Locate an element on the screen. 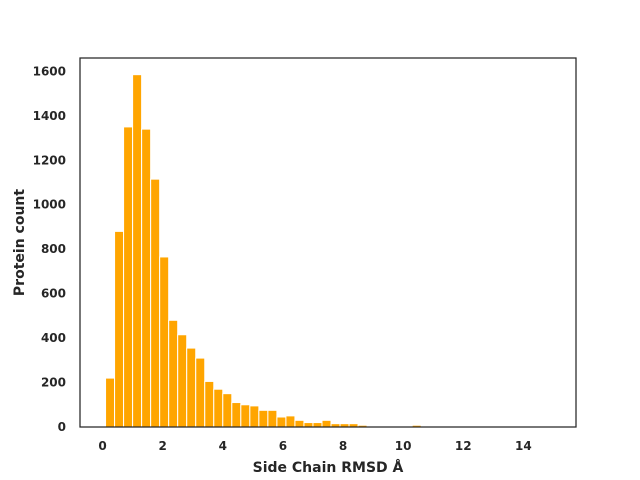 This screenshot has height=480, width=640. y-axis-label: Protein count is located at coordinates (20, 242).